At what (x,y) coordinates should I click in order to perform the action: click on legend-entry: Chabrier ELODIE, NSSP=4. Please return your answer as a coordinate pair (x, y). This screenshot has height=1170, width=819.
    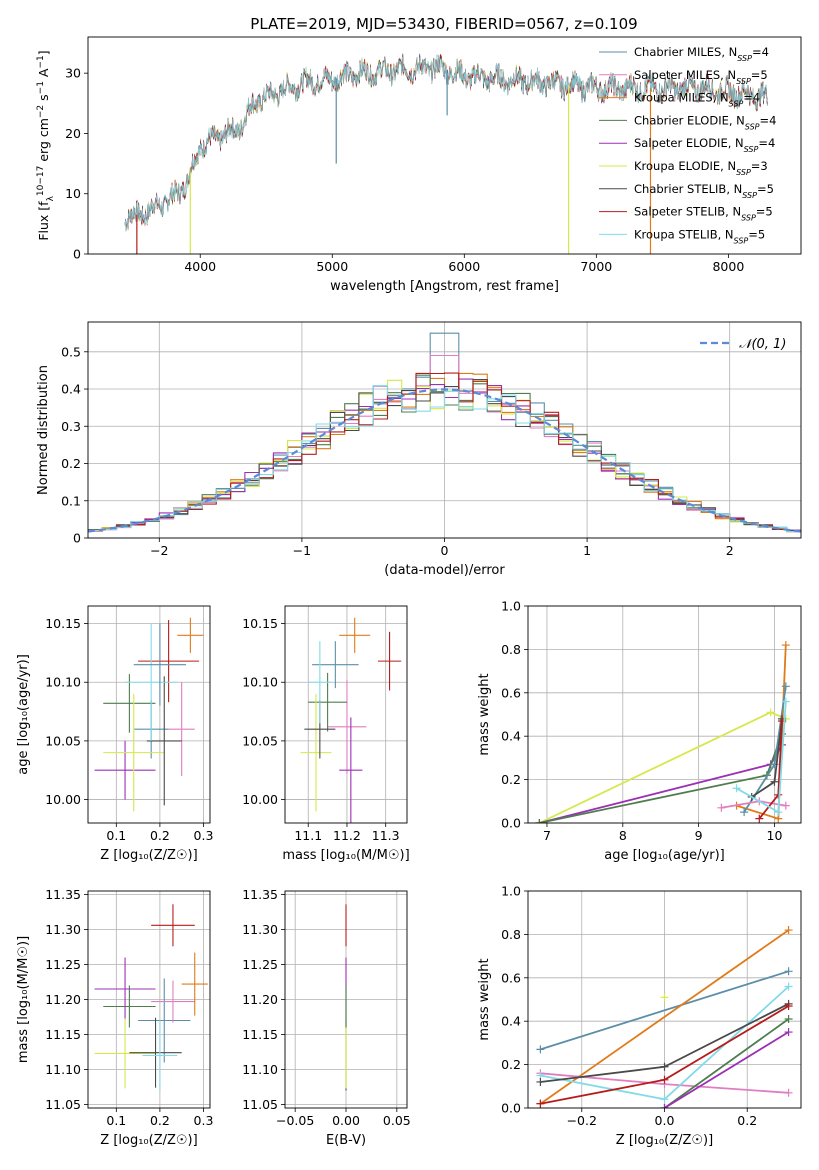
    Looking at the image, I should click on (705, 121).